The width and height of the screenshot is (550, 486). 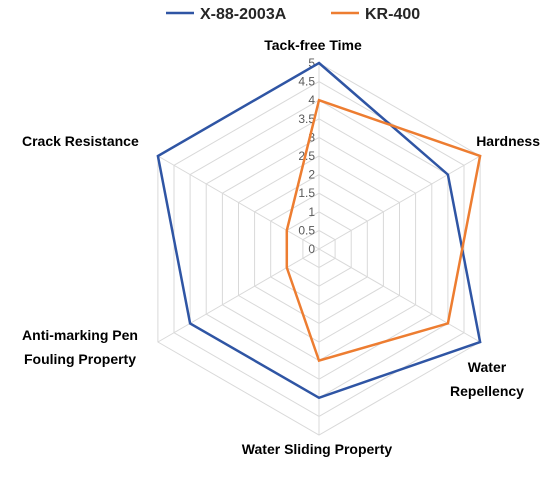 What do you see at coordinates (306, 82) in the screenshot?
I see `tick-label: 4.5` at bounding box center [306, 82].